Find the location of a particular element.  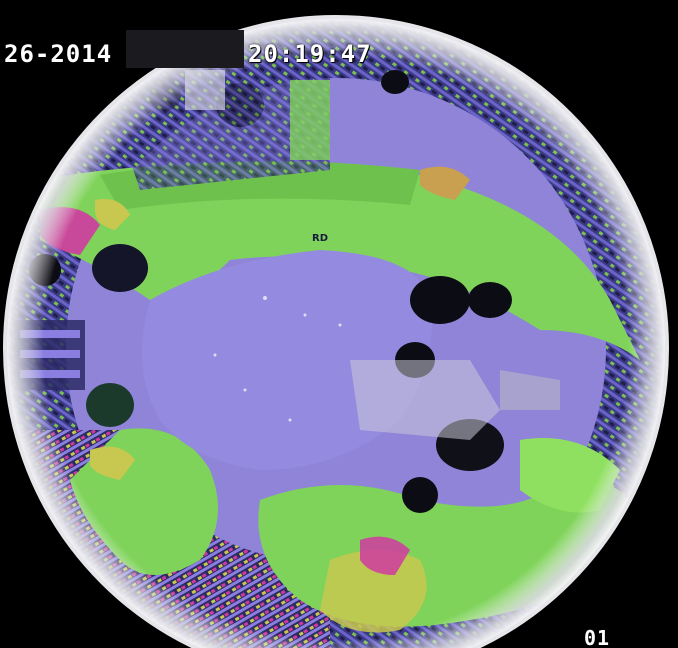

timestamp-date: 26-2014 is located at coordinates (58, 54).